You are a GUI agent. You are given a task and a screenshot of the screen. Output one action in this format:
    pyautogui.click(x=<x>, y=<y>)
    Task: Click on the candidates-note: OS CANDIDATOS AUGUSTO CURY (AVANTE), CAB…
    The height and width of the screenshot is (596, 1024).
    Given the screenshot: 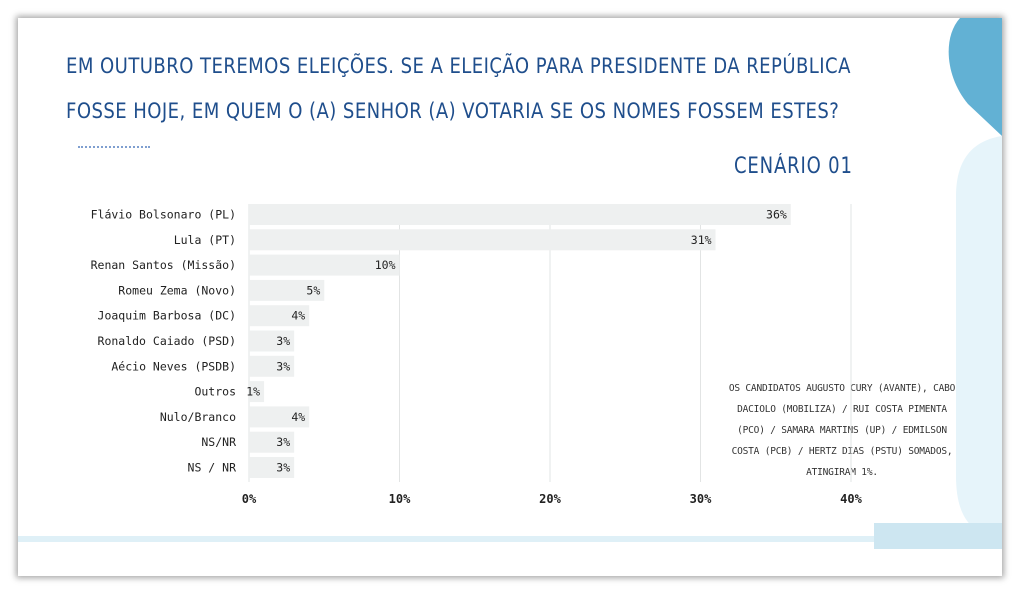 What is the action you would take?
    pyautogui.click(x=842, y=430)
    